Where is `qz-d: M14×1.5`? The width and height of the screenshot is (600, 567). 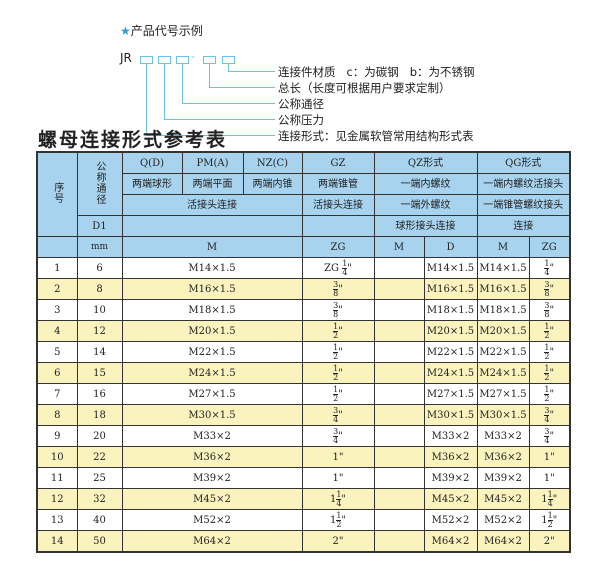 qz-d: M14×1.5 is located at coordinates (450, 268).